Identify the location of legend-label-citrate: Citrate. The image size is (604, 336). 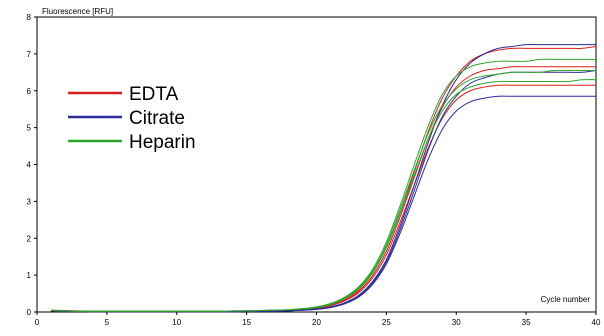
(157, 118).